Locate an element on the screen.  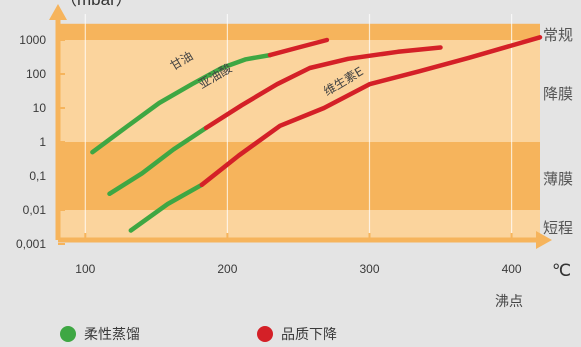
y-tick-label-0,001: 0,001 is located at coordinates (31, 244).